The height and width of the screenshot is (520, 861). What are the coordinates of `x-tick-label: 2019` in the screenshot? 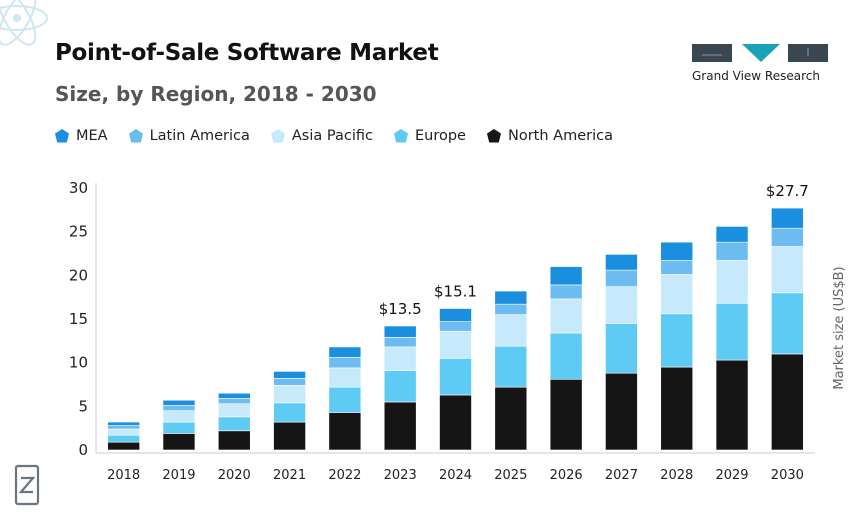 It's located at (178, 475).